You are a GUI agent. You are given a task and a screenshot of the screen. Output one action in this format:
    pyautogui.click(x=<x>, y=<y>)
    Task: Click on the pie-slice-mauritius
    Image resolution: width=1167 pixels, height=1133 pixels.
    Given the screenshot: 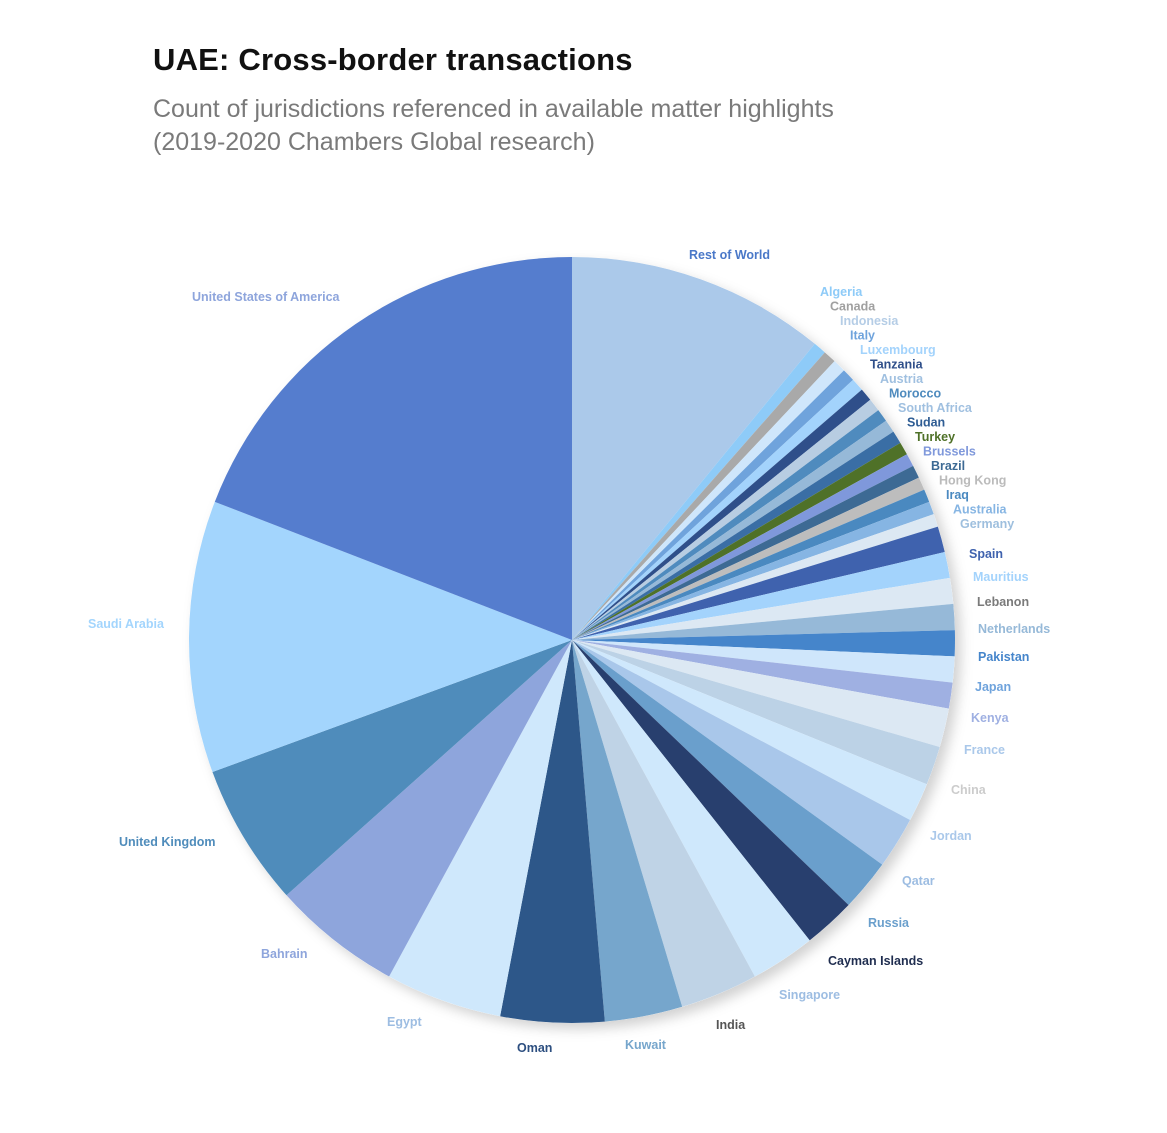 What is the action you would take?
    pyautogui.click(x=761, y=596)
    